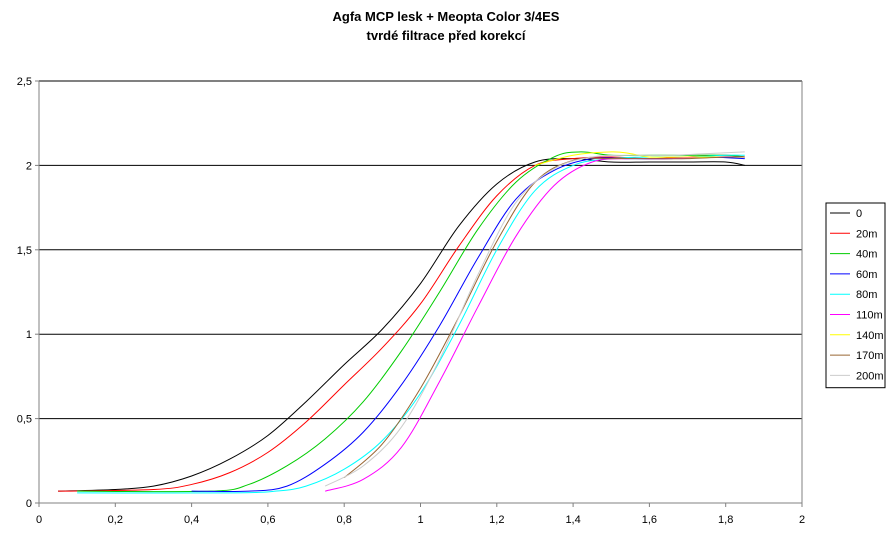 The width and height of the screenshot is (892, 542). Describe the element at coordinates (725, 520) in the screenshot. I see `x-tick-label: 1,8` at that location.